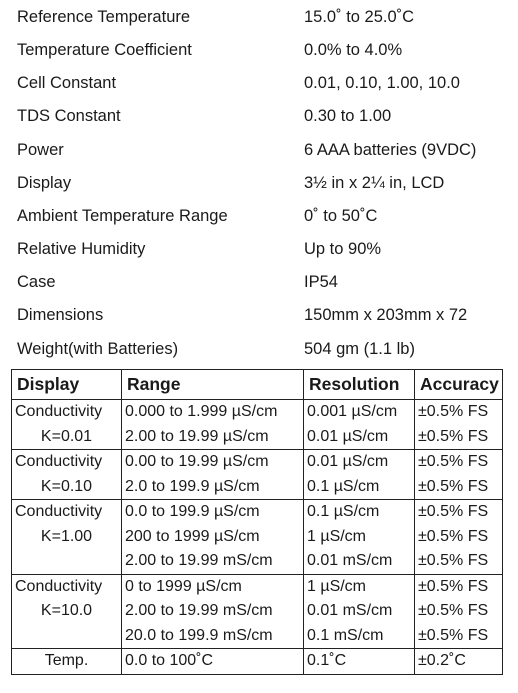 The height and width of the screenshot is (693, 518). I want to click on spec-row-ambient-temperature-range: Ambient Temperature Range 0˚ to 50˚C, so click(259, 216).